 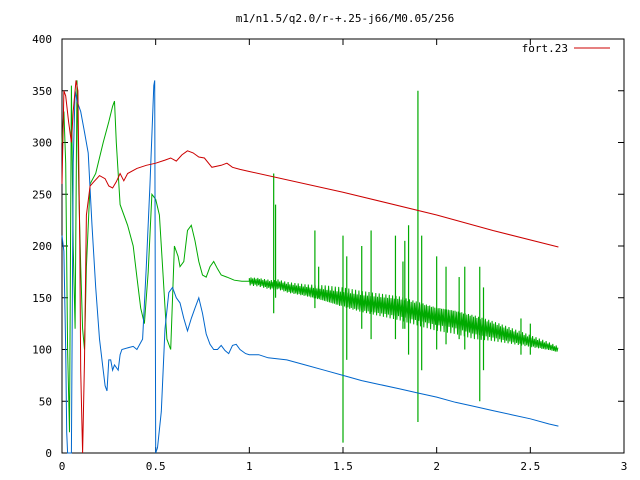 I want to click on y-tick-label: 150, so click(x=42, y=298).